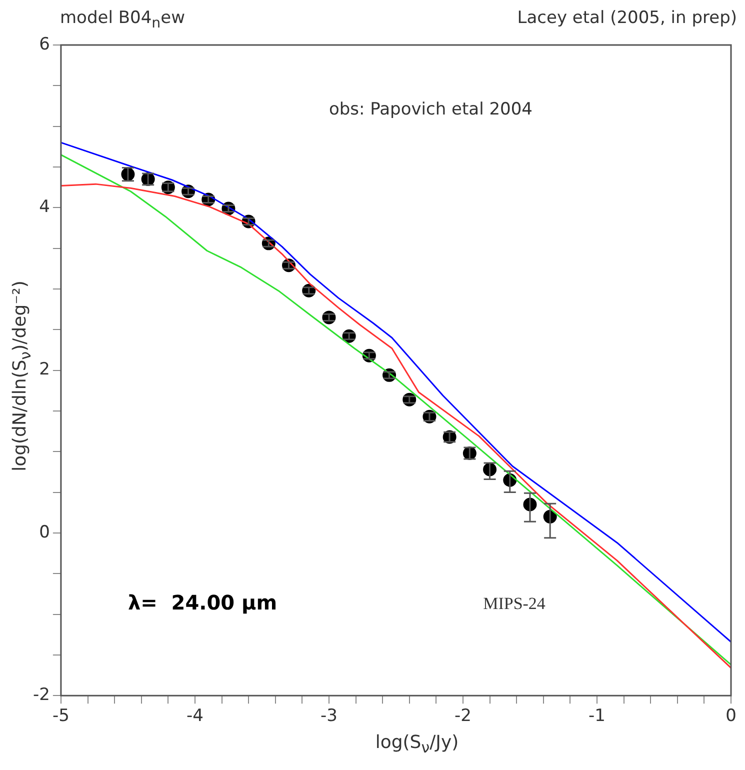 The height and width of the screenshot is (770, 745). Describe the element at coordinates (44, 44) in the screenshot. I see `y-tick-label: 6` at that location.